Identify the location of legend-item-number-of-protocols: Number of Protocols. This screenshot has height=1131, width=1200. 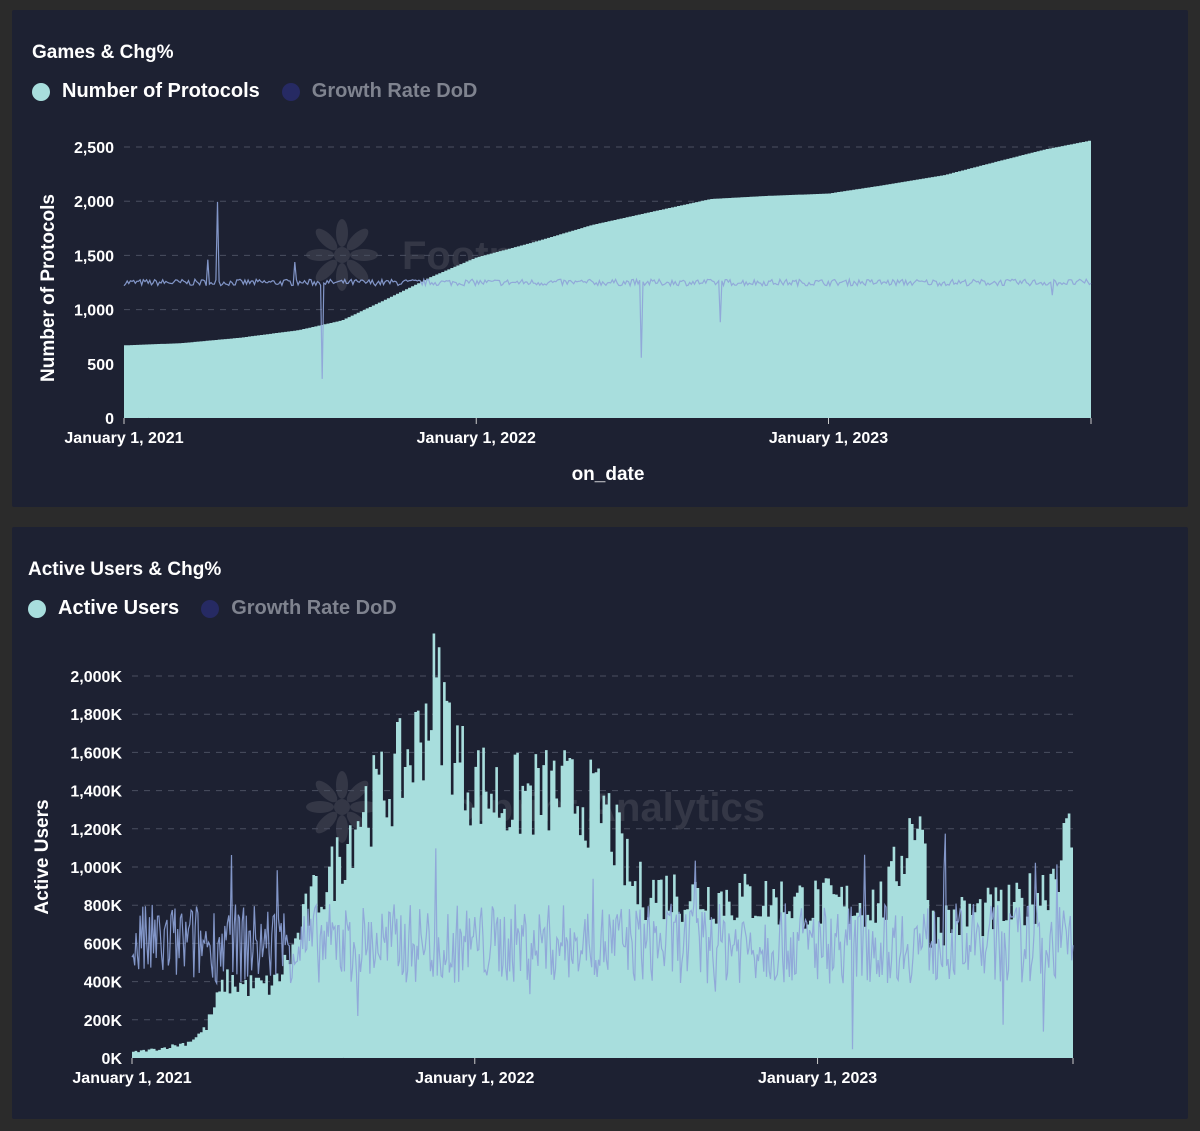
(146, 91).